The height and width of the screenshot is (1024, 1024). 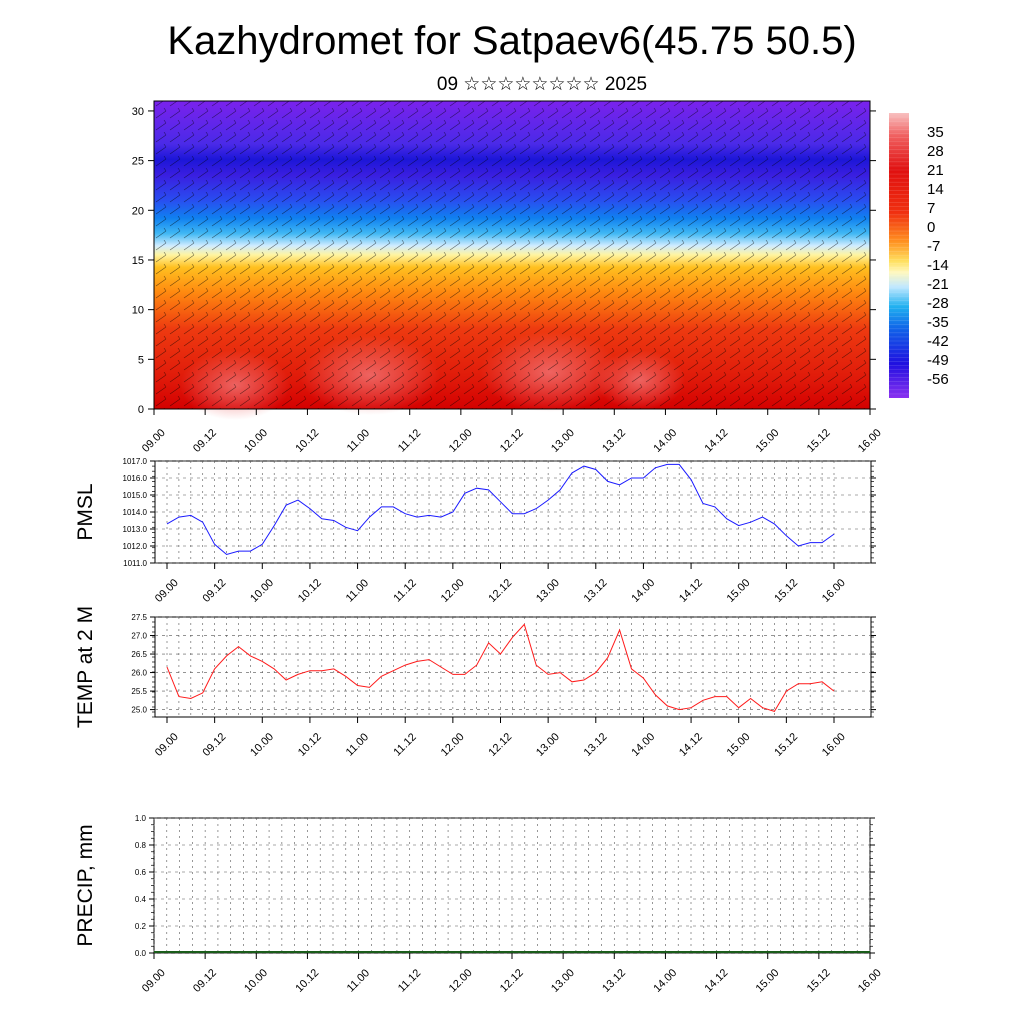 I want to click on precip-xtick-label: 15.00, so click(x=768, y=981).